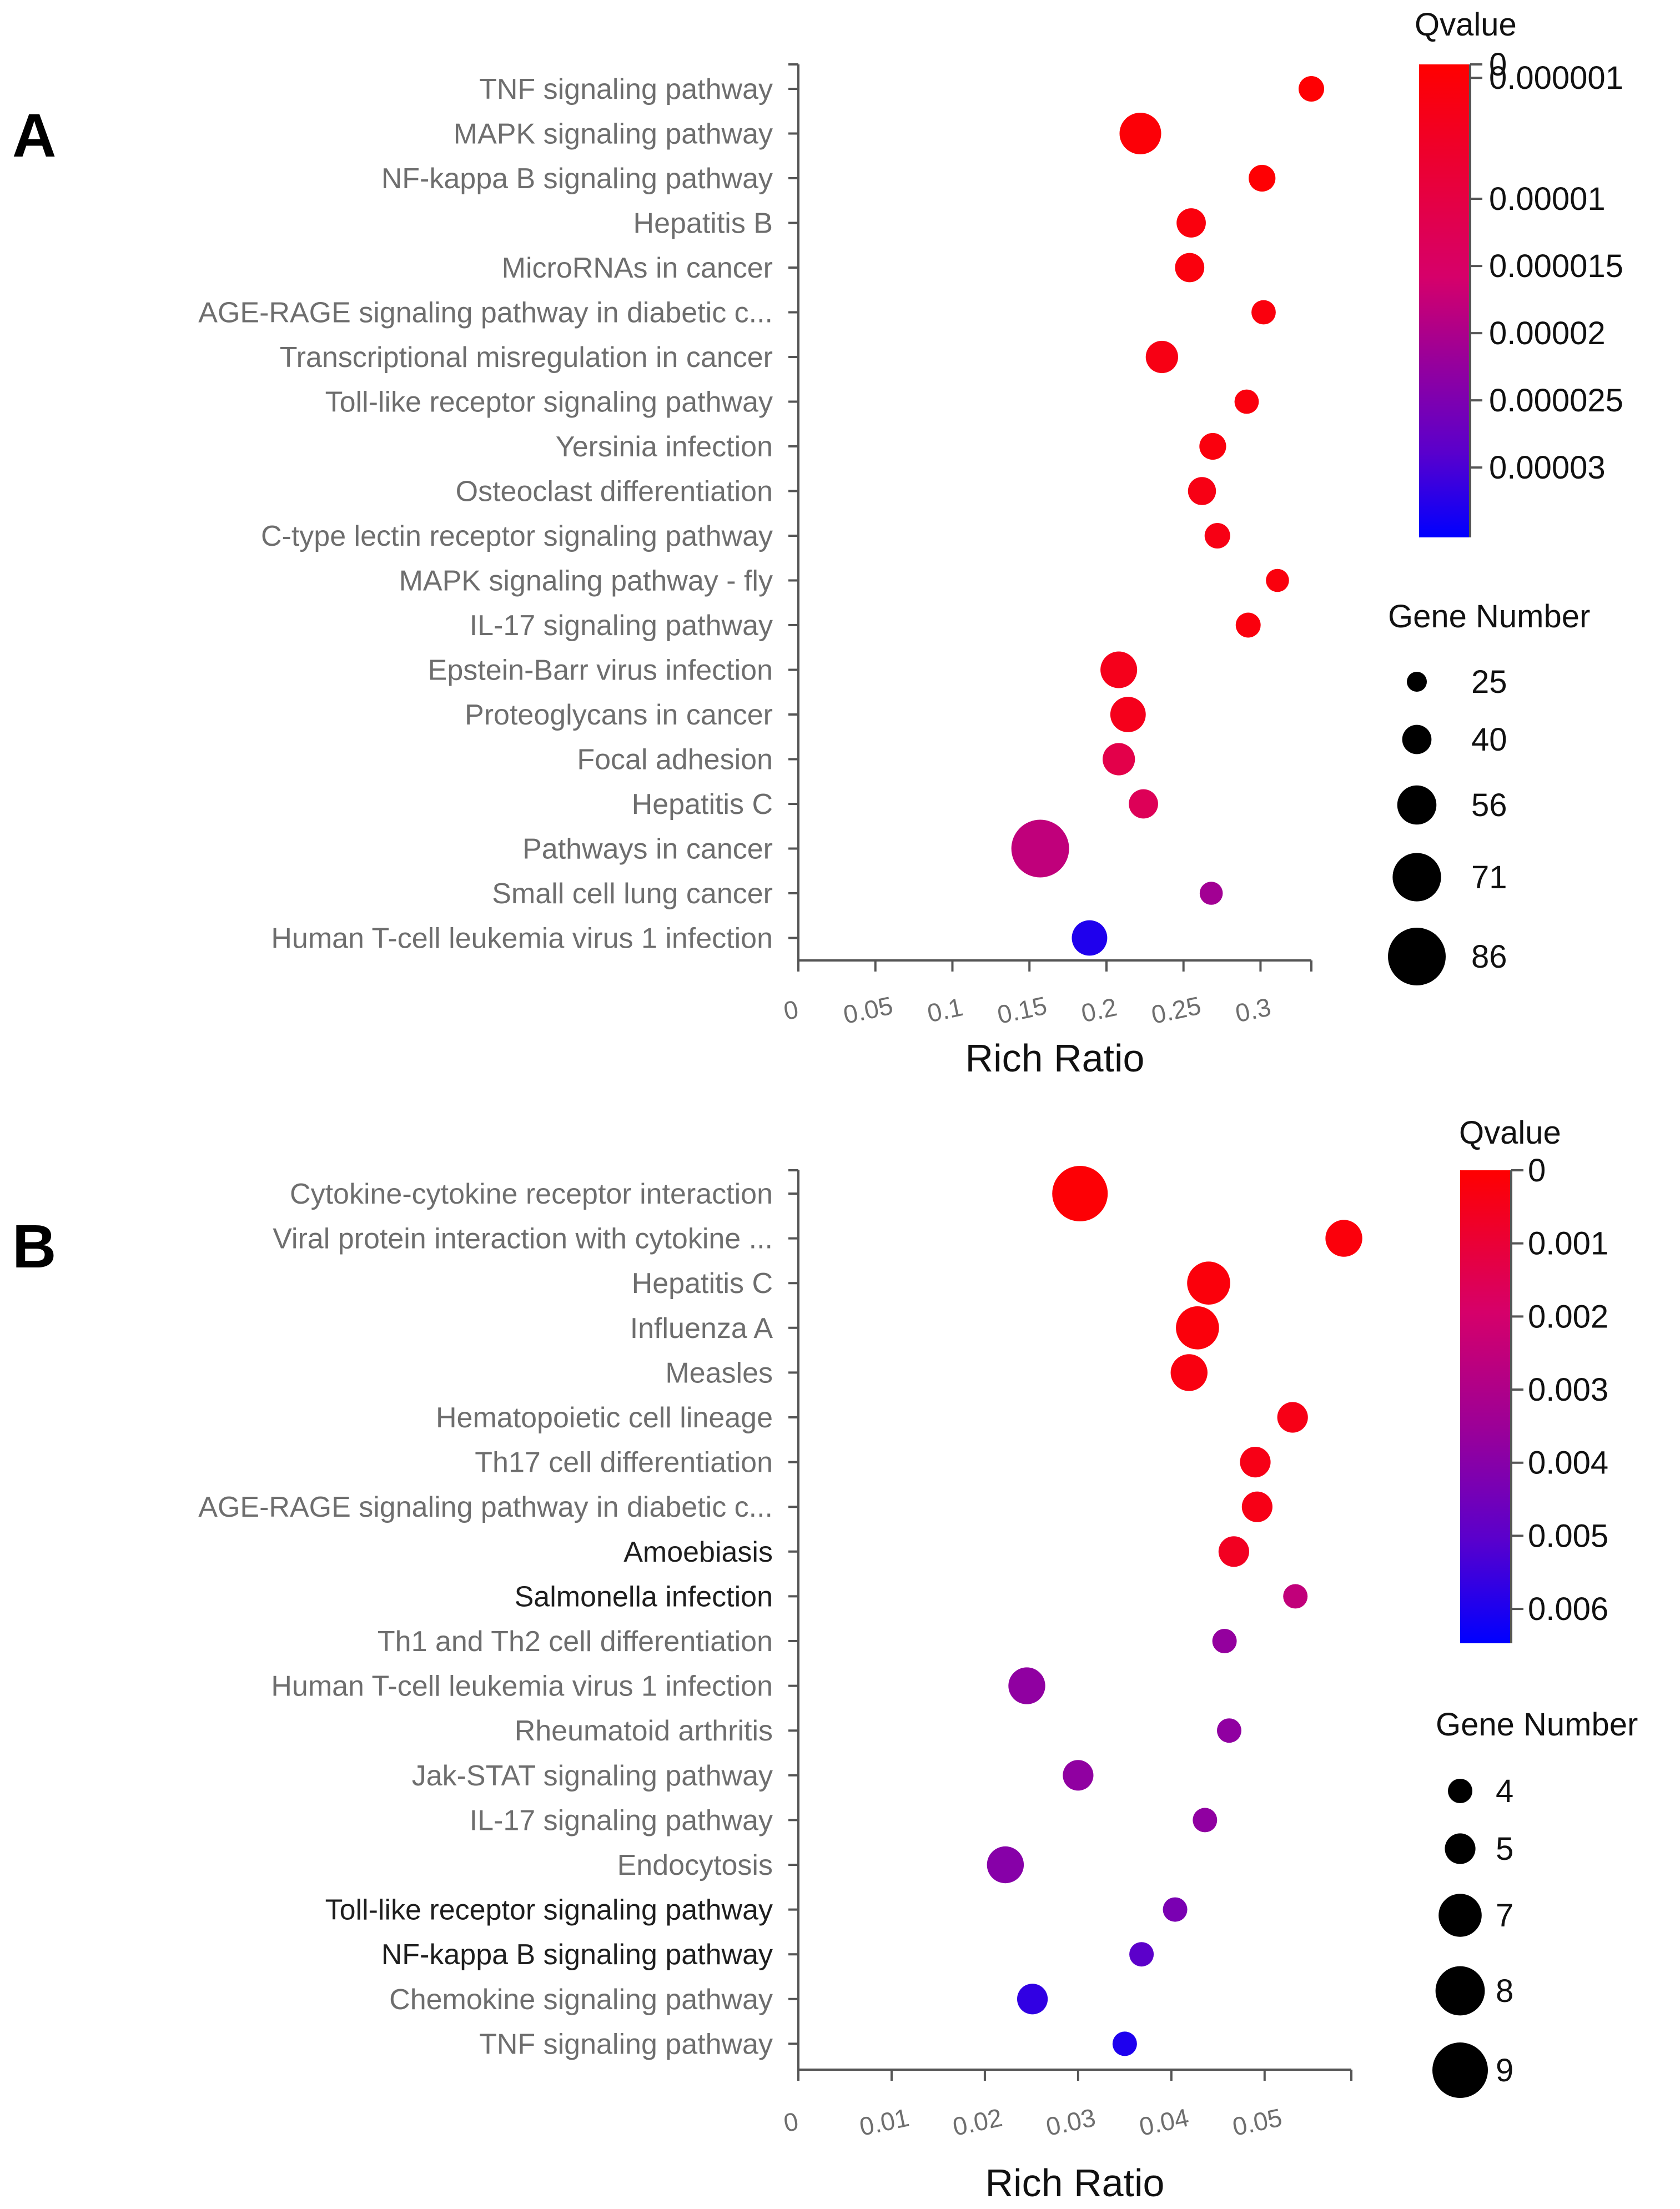 The width and height of the screenshot is (1680, 2209). What do you see at coordinates (1568, 1317) in the screenshot?
I see `b-colorbar-label: 0.002` at bounding box center [1568, 1317].